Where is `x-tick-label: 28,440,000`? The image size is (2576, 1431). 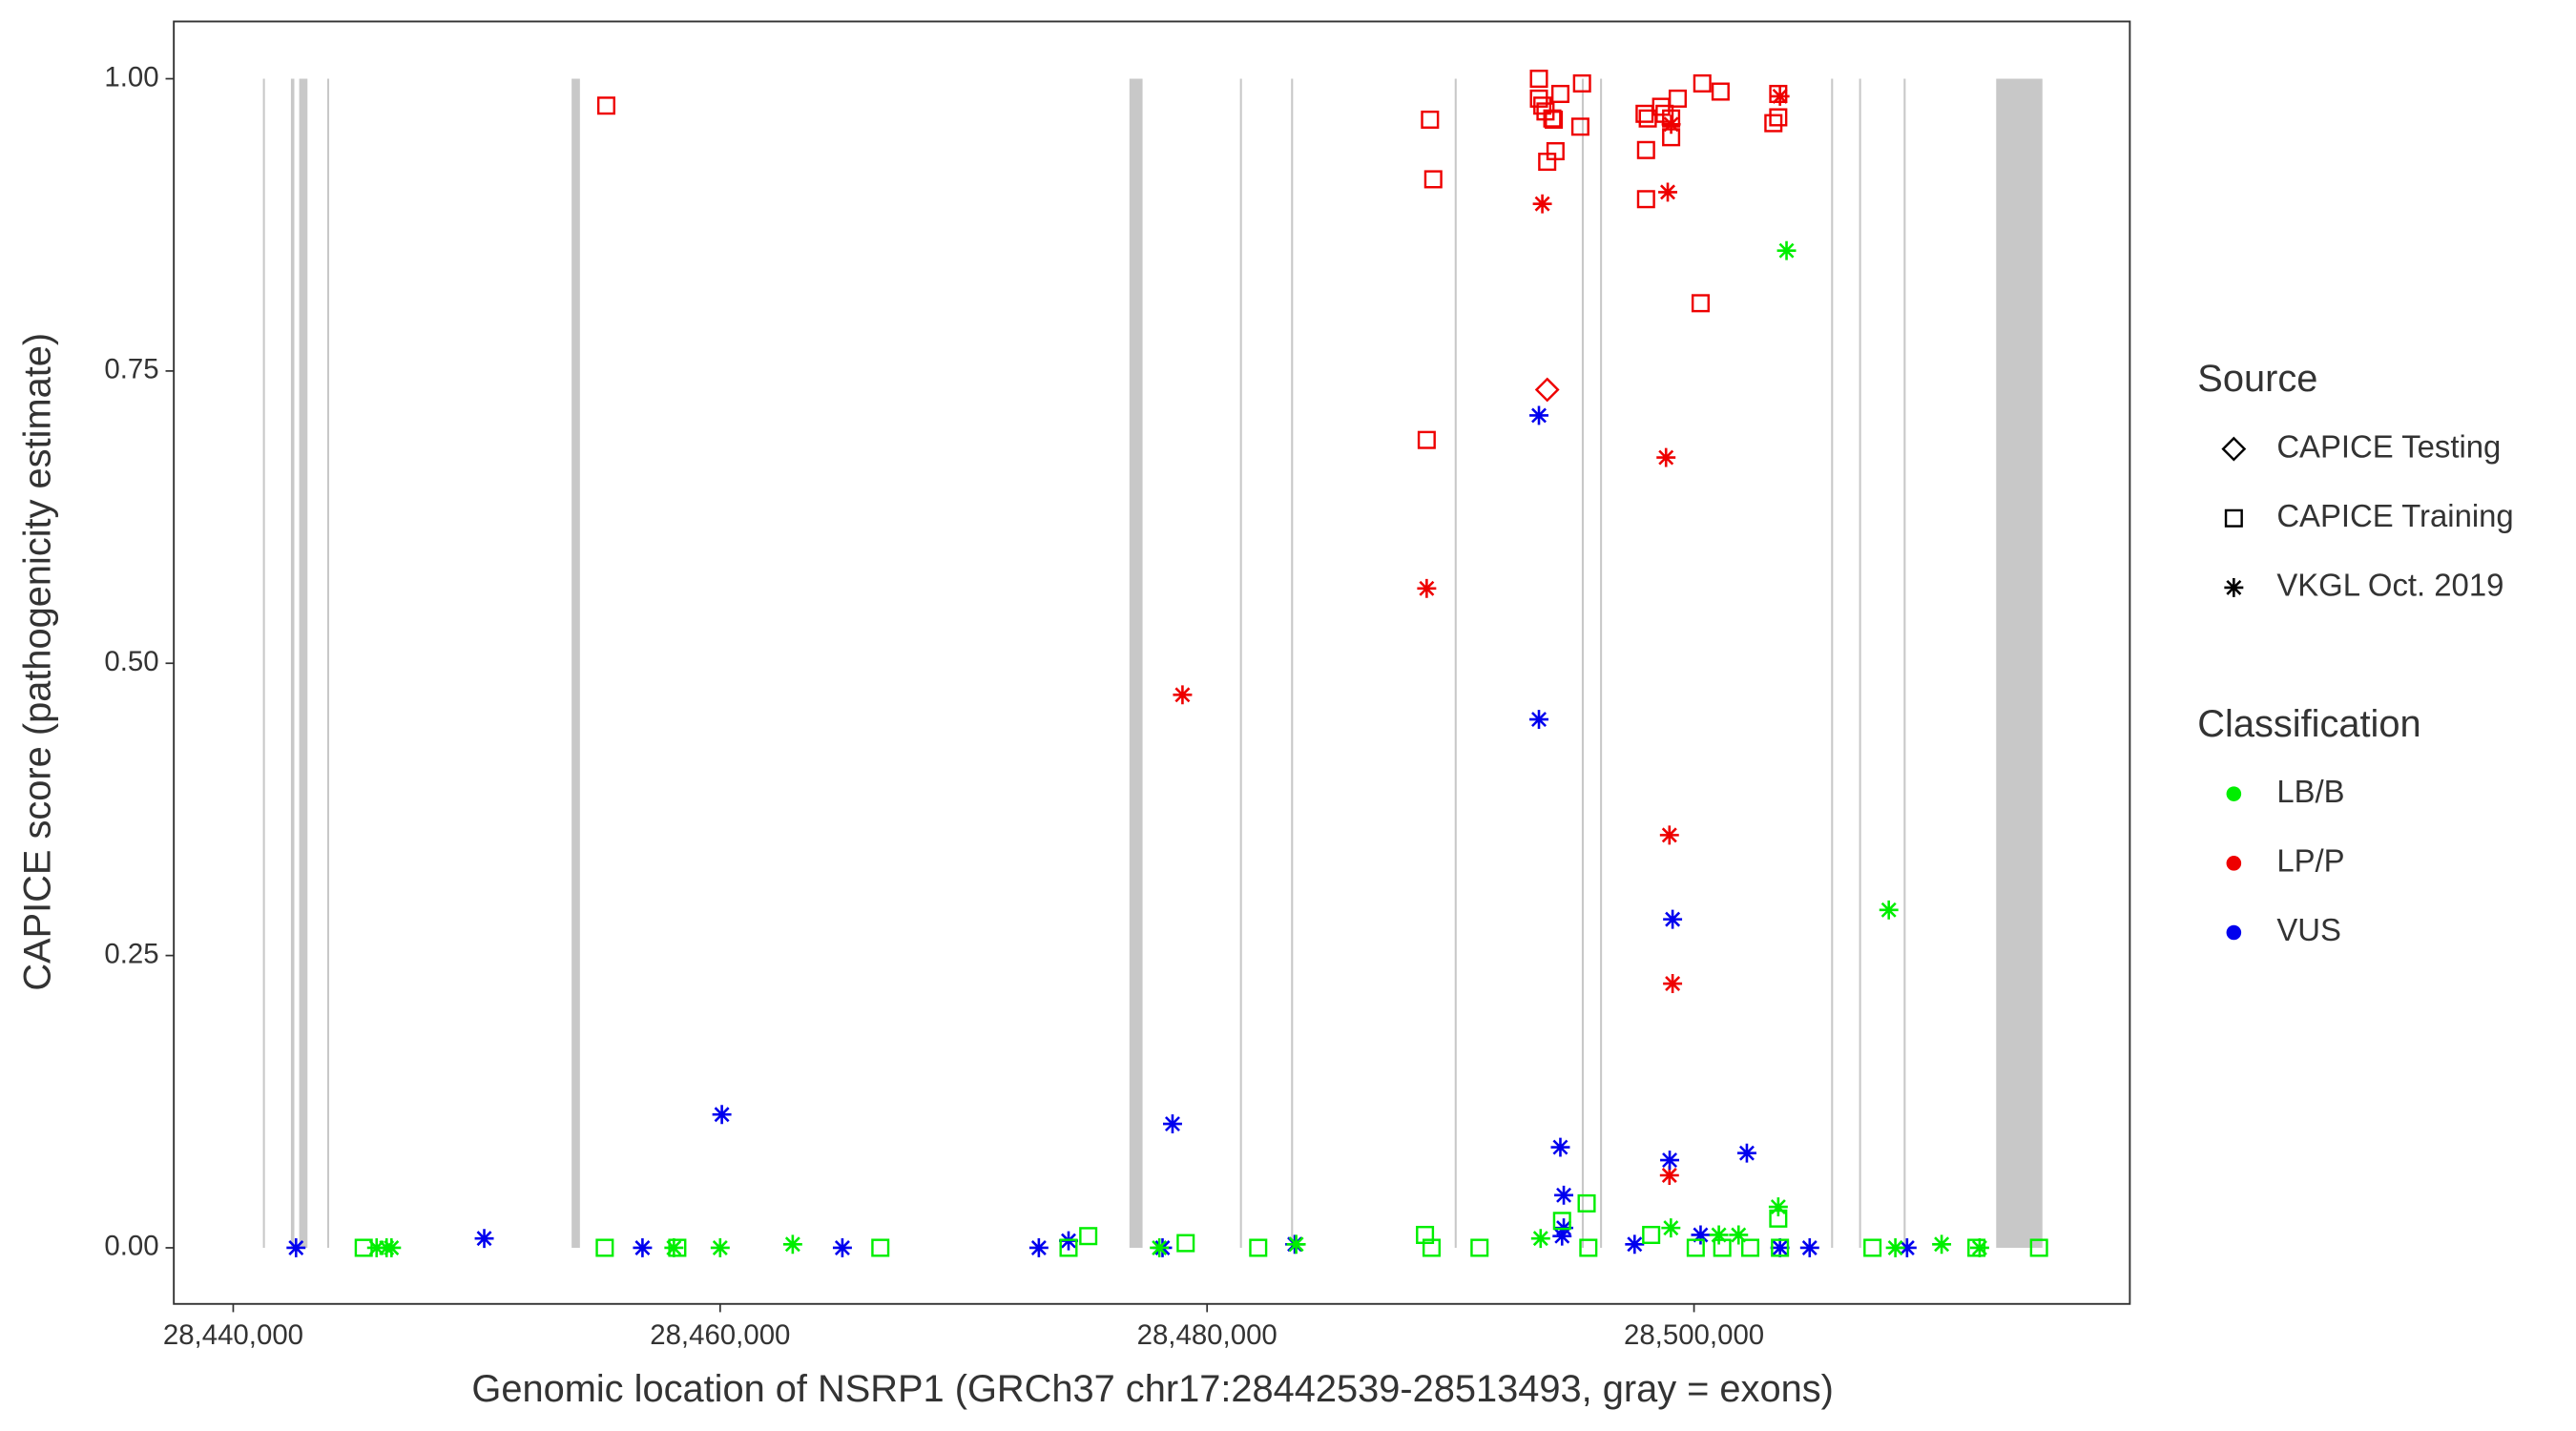
x-tick-label: 28,440,000 is located at coordinates (233, 1335).